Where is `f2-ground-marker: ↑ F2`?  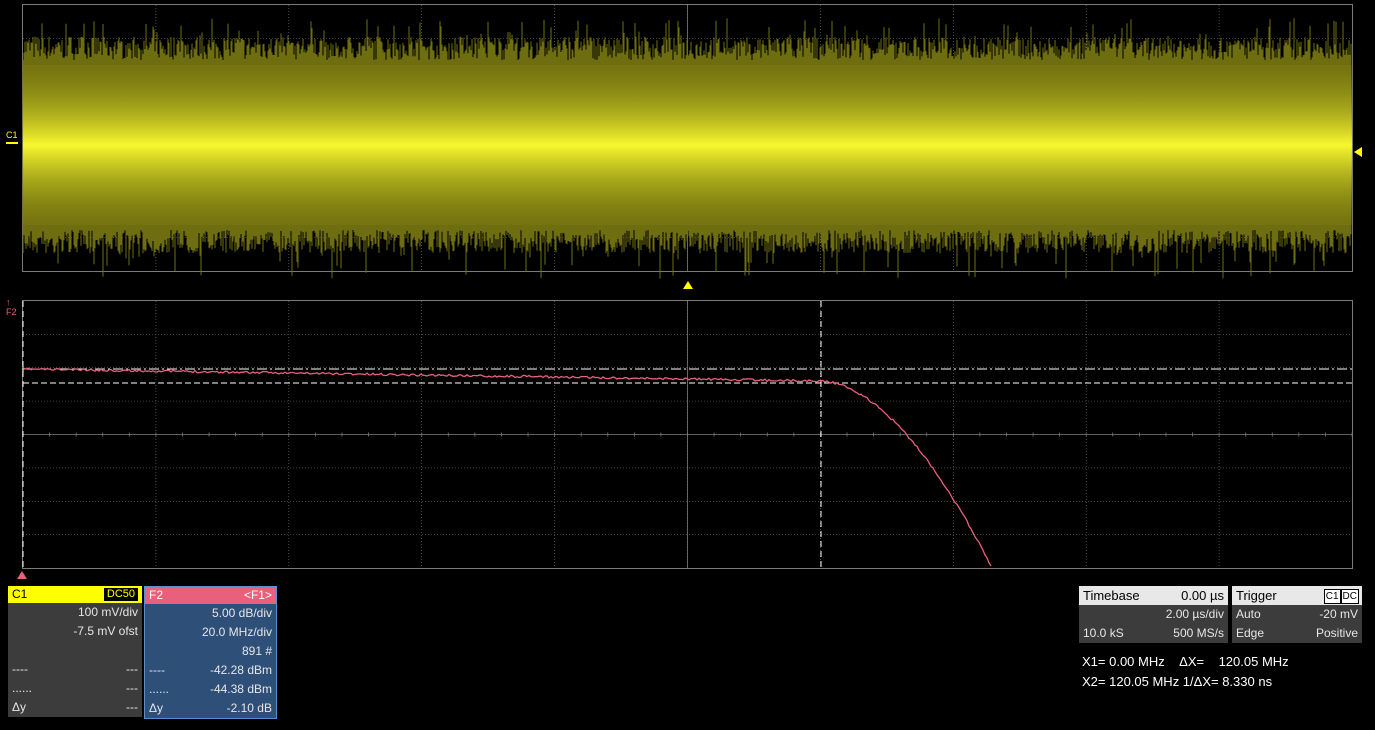
f2-ground-marker: ↑ F2 is located at coordinates (11, 307).